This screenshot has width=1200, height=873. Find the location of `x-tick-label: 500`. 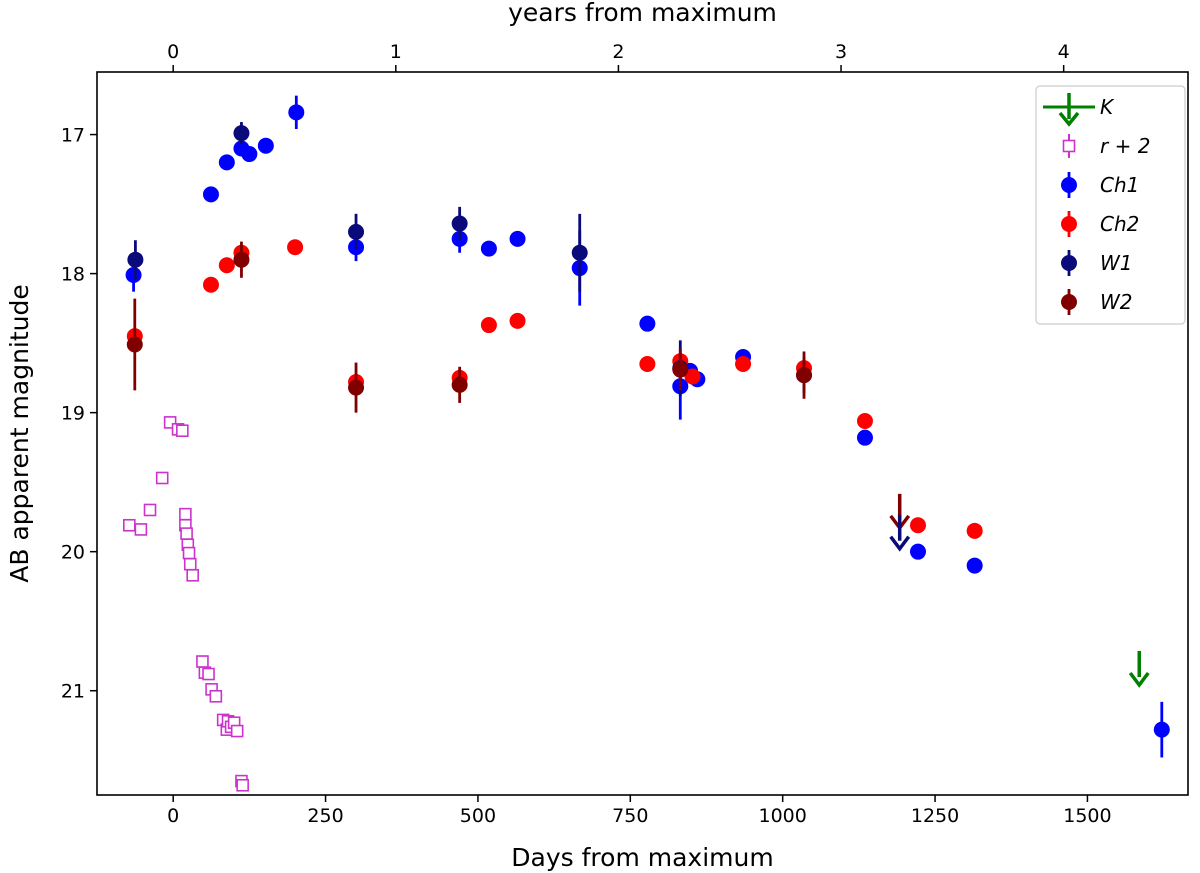

x-tick-label: 500 is located at coordinates (478, 816).